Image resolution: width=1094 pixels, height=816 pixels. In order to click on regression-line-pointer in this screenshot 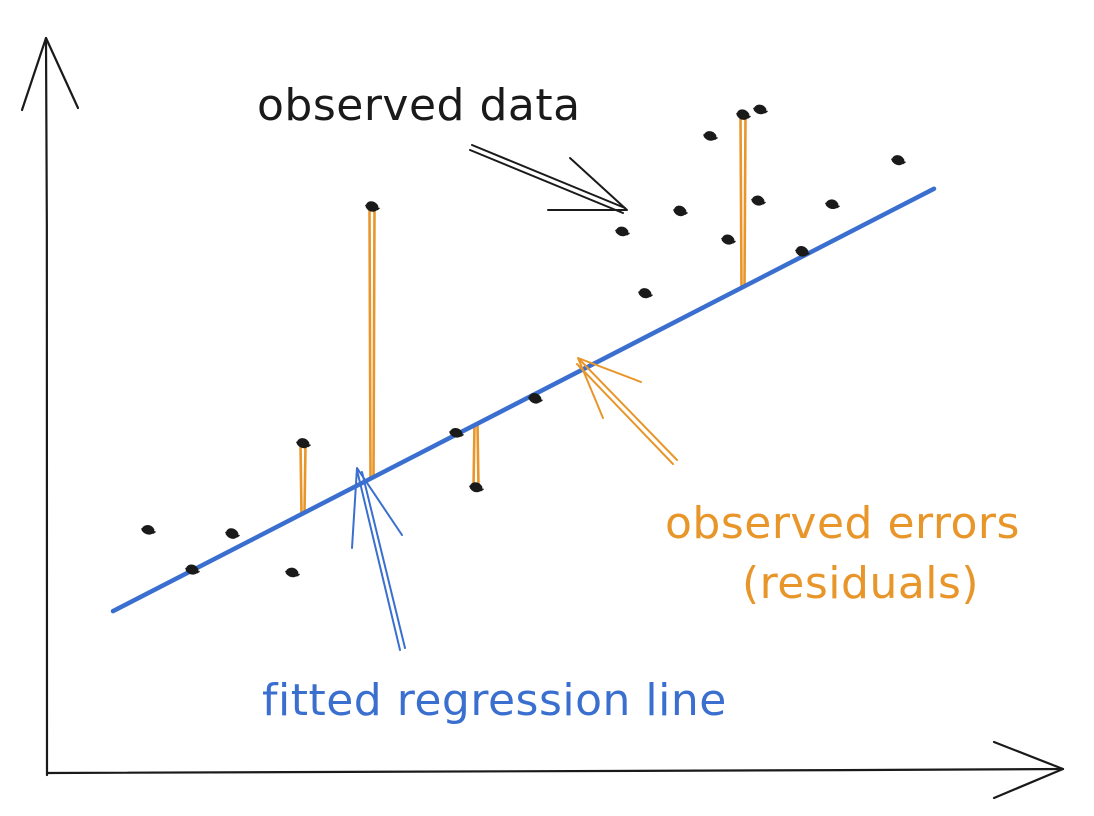, I will do `click(381, 560)`.